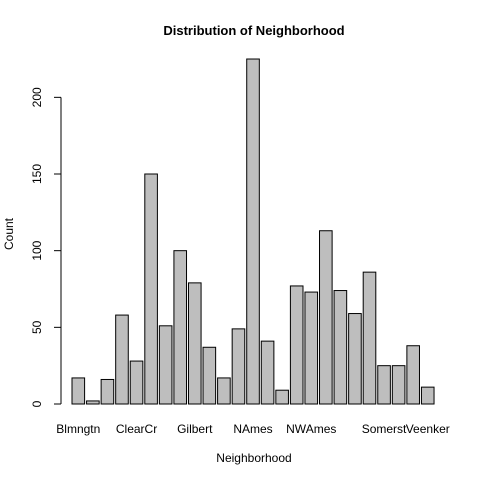 The height and width of the screenshot is (480, 480). I want to click on bar-brkside, so click(122, 359).